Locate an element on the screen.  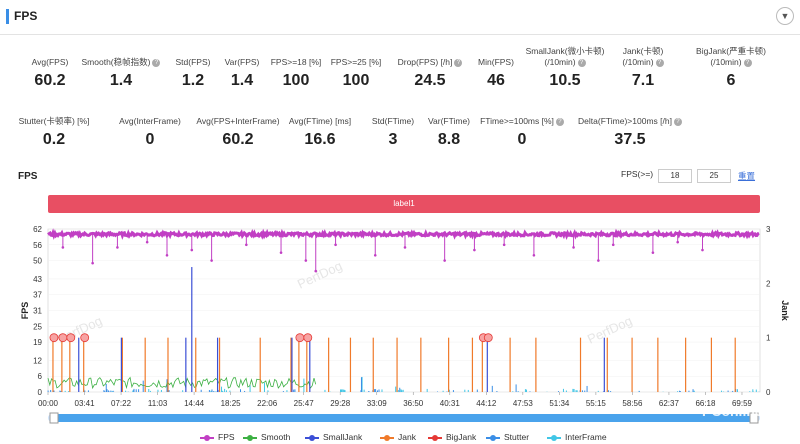
stat-label-text: FTime>=100ms [%] is located at coordinates (517, 121).